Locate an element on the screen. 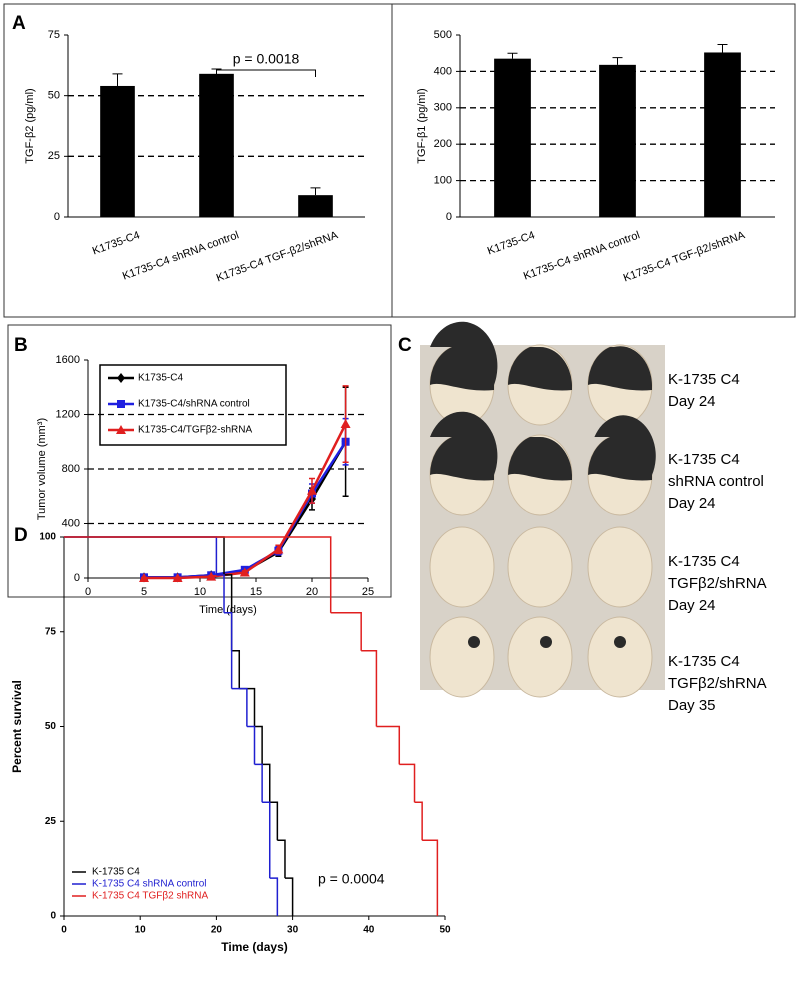  panel-label: A is located at coordinates (19, 23).